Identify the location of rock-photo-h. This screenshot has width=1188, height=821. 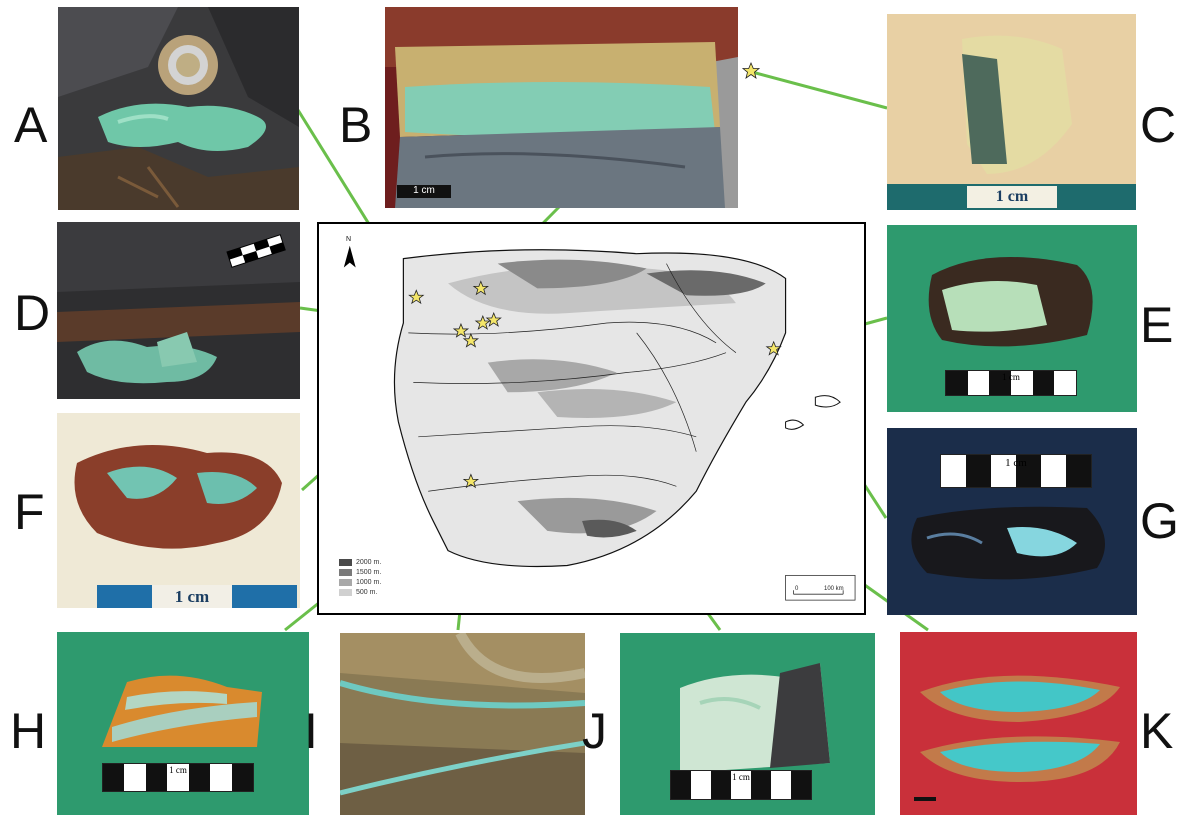
(183, 723).